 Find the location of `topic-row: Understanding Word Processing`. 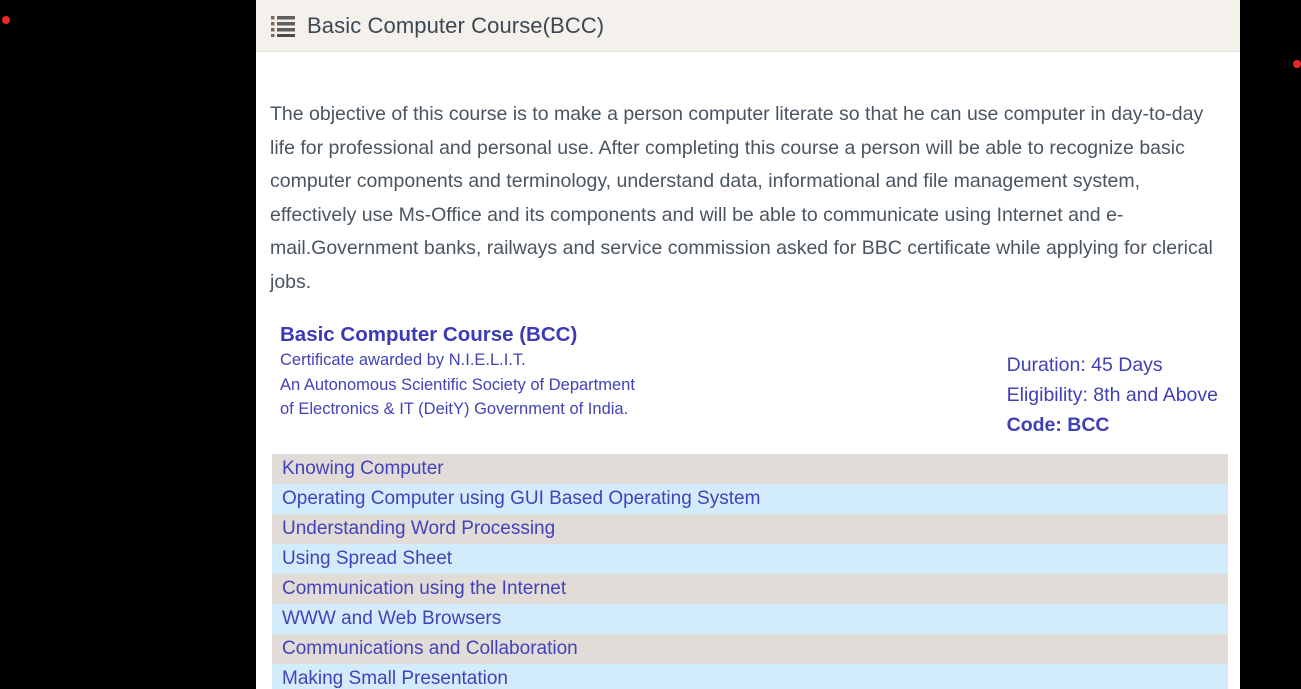

topic-row: Understanding Word Processing is located at coordinates (750, 529).